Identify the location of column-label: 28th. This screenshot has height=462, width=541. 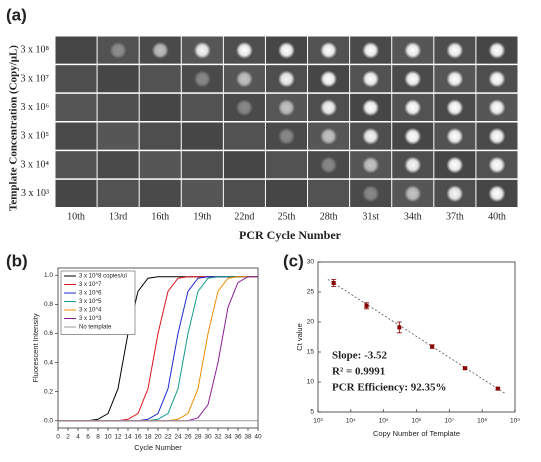
(329, 216).